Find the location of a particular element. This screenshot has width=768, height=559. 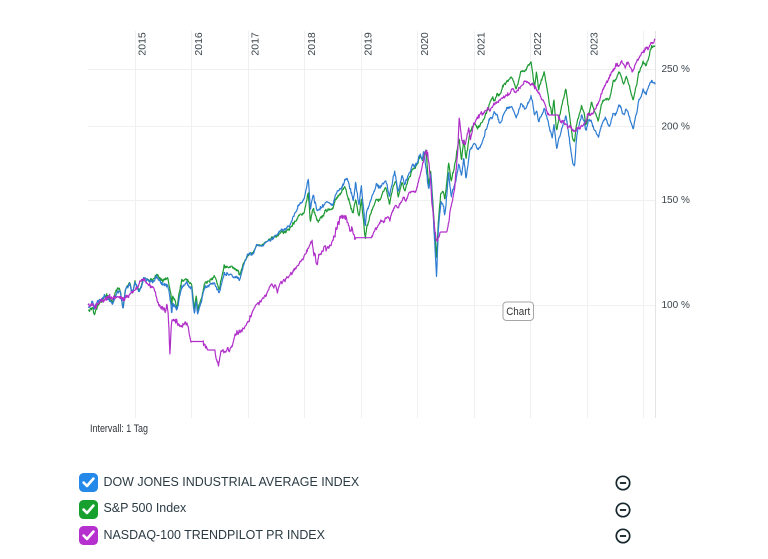

svg-text: 250 % is located at coordinates (676, 69).